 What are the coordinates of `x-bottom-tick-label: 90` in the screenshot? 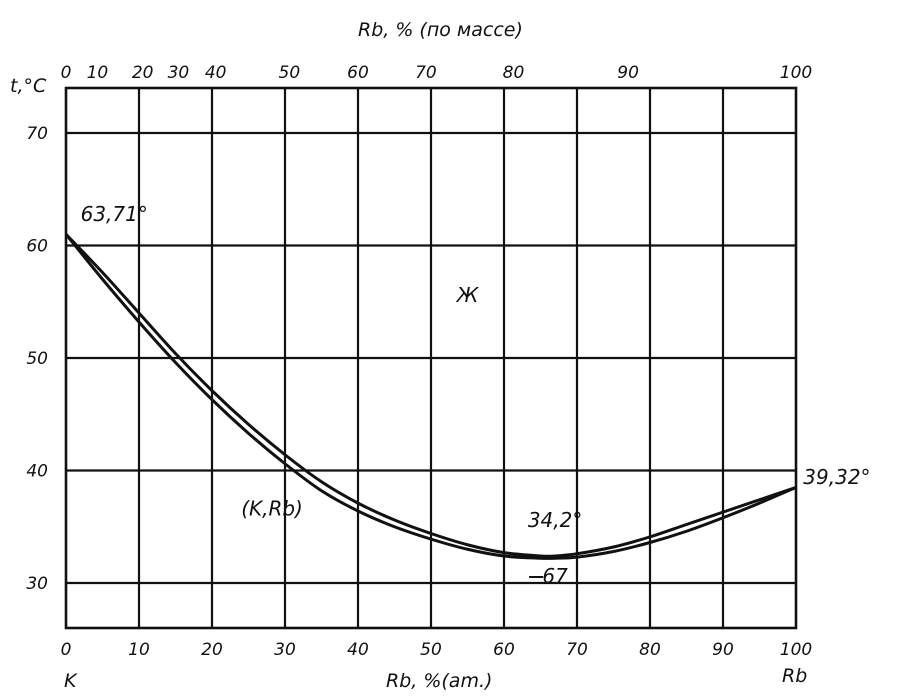 It's located at (723, 650).